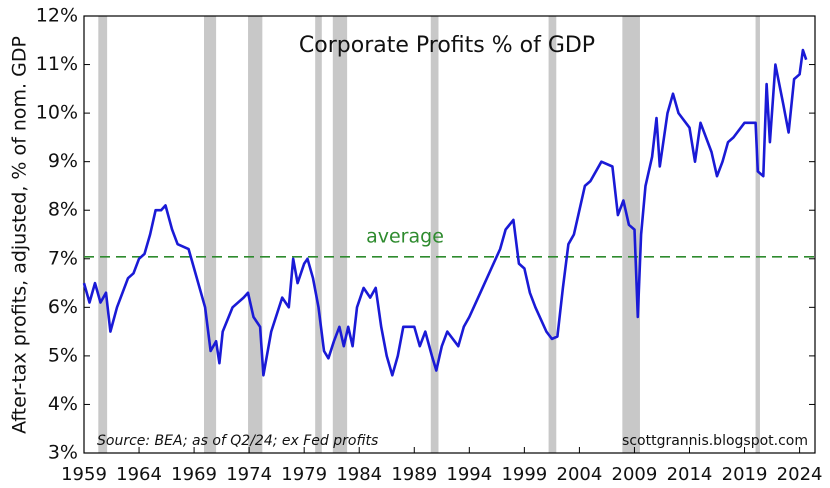 This screenshot has width=830, height=488. Describe the element at coordinates (63, 161) in the screenshot. I see `y-tick-label: 9%` at that location.